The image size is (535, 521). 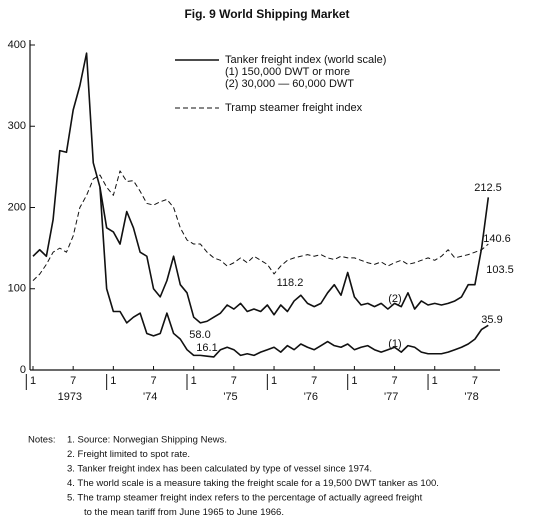 I want to click on annotation: 140.6, so click(x=497, y=239).